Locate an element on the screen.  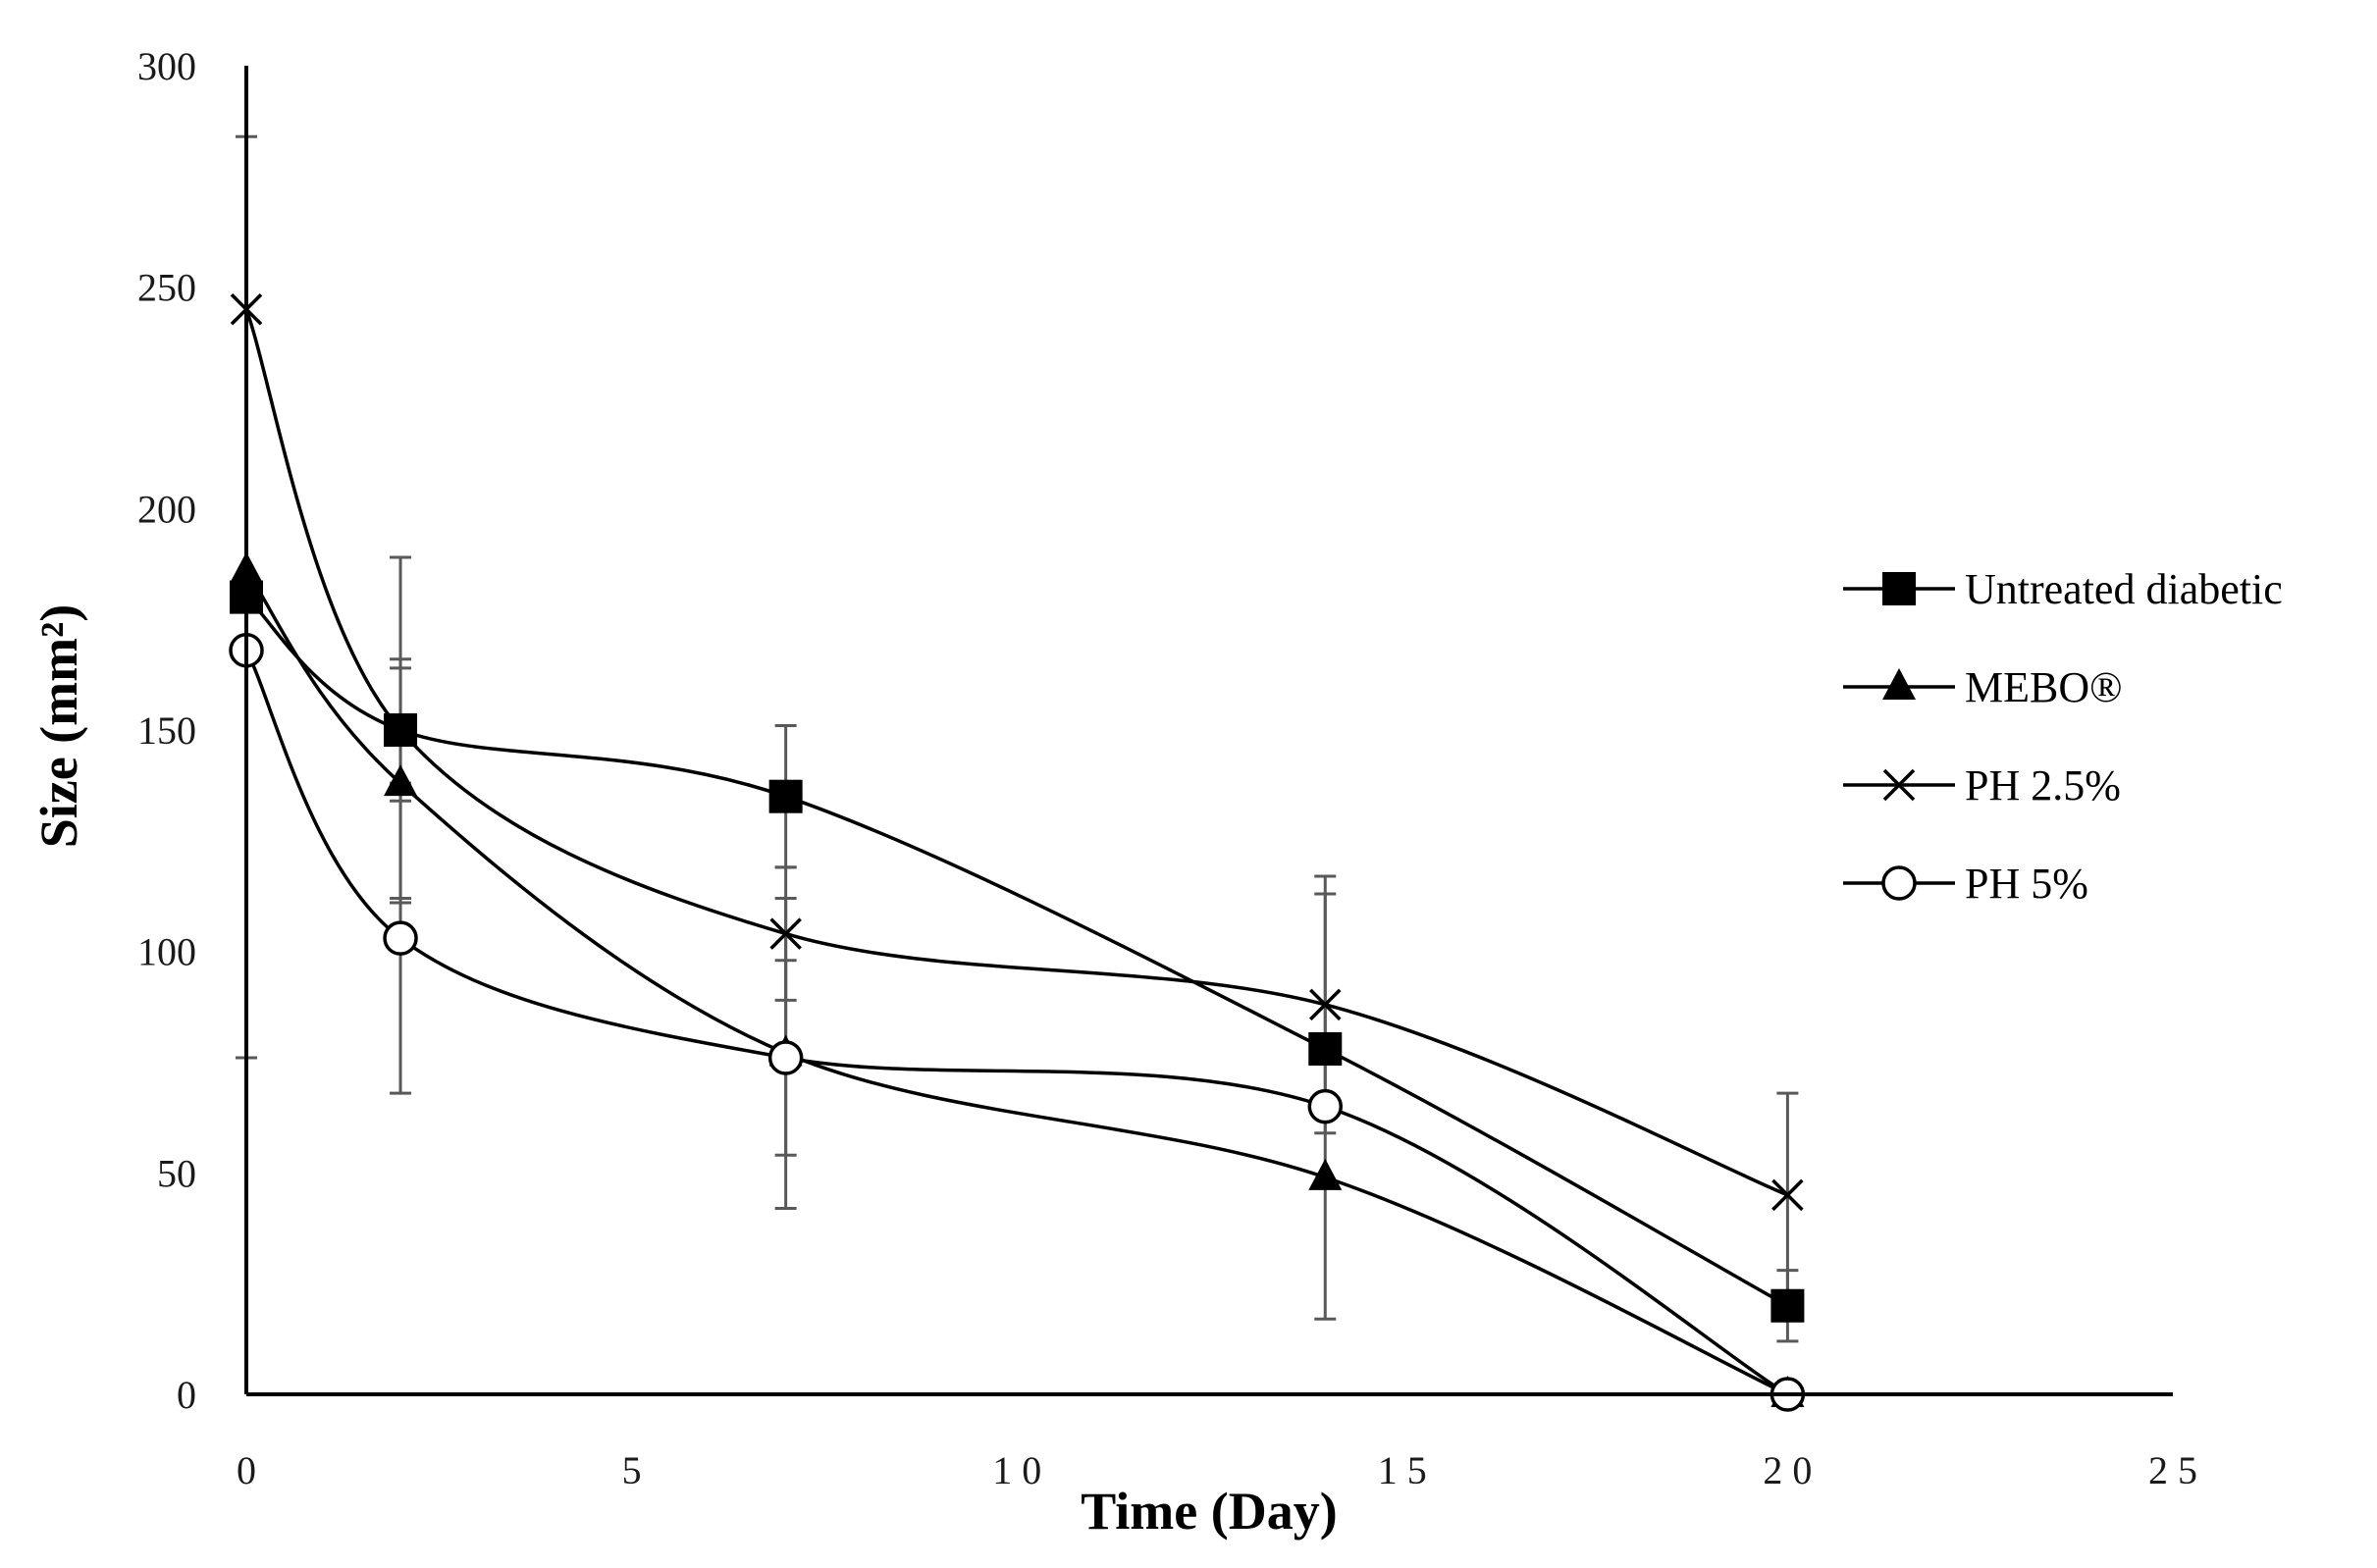
y-tick-label: 100 is located at coordinates (167, 952).